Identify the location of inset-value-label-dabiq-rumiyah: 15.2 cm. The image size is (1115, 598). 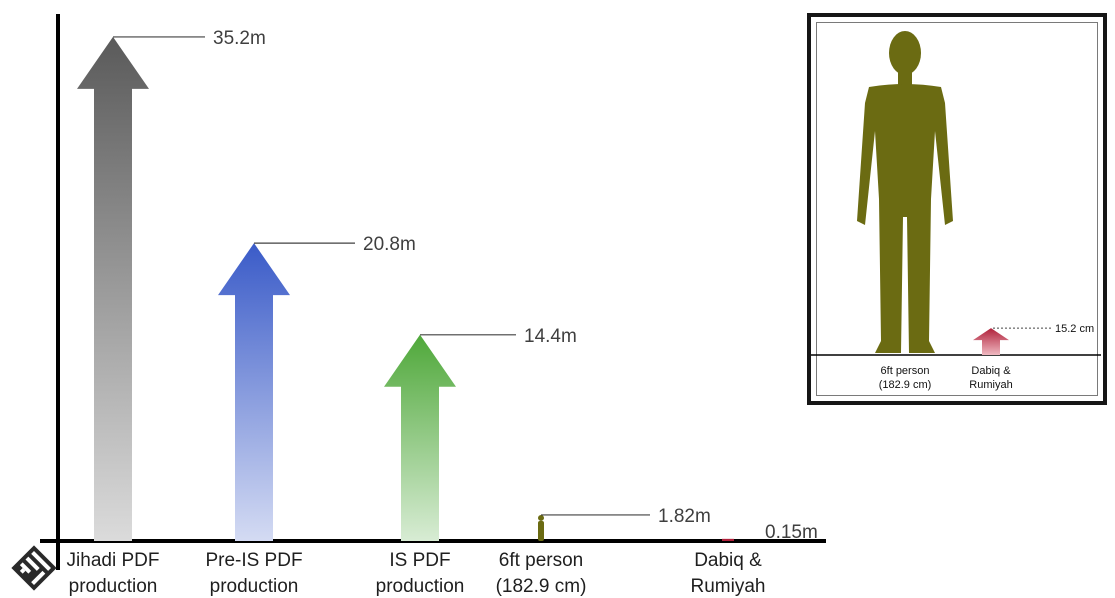
(1074, 329).